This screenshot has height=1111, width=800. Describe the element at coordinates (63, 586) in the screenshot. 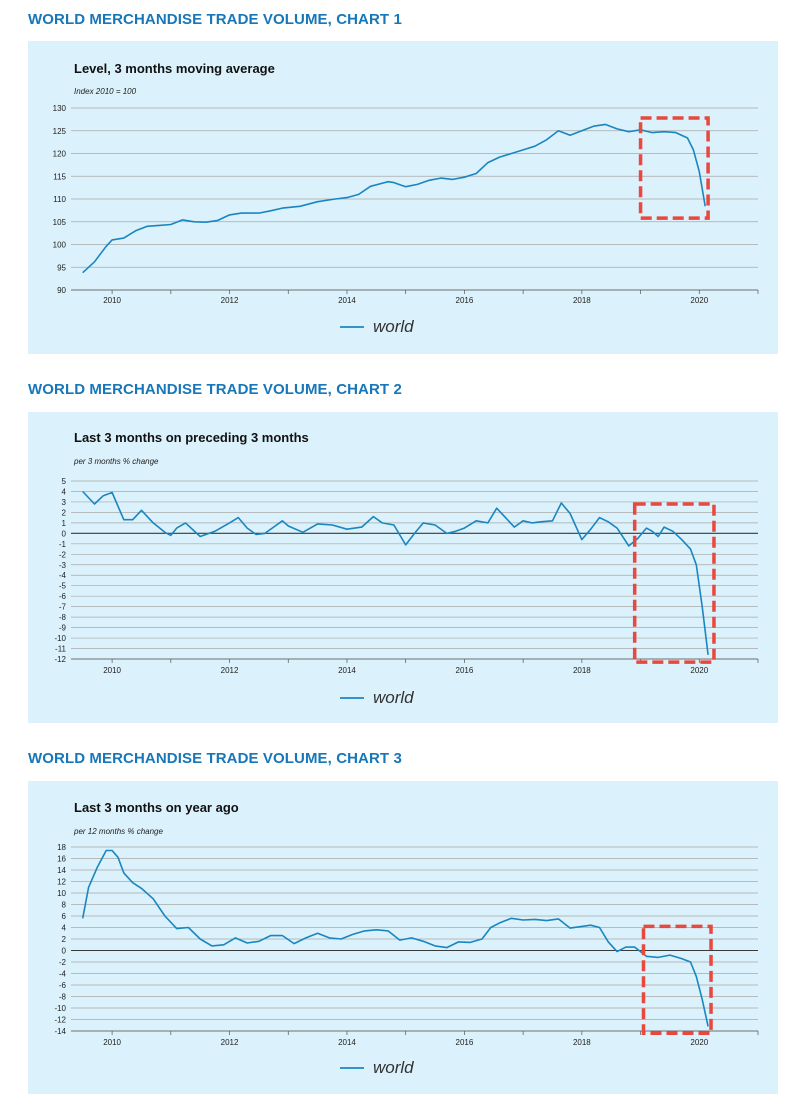

I see `y-tick-label: -5` at that location.